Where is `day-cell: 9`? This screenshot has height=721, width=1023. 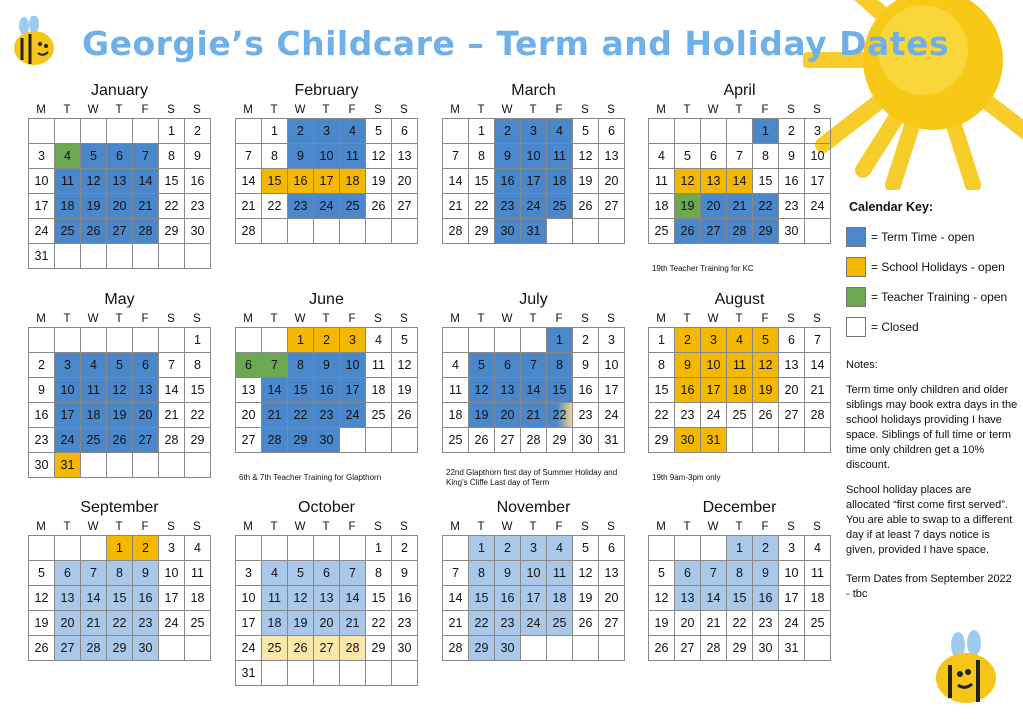 day-cell: 9 is located at coordinates (42, 390).